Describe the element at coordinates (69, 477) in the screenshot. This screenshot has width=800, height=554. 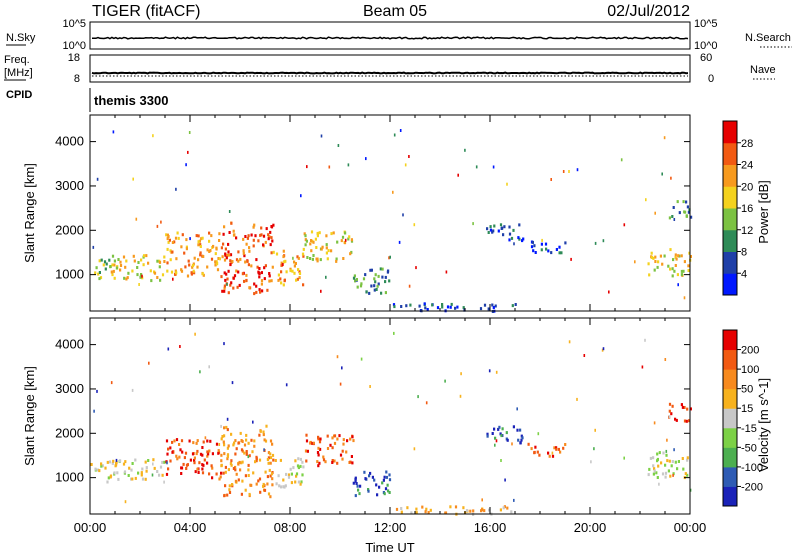
I see `velocity-y-tick-label: 1000` at that location.